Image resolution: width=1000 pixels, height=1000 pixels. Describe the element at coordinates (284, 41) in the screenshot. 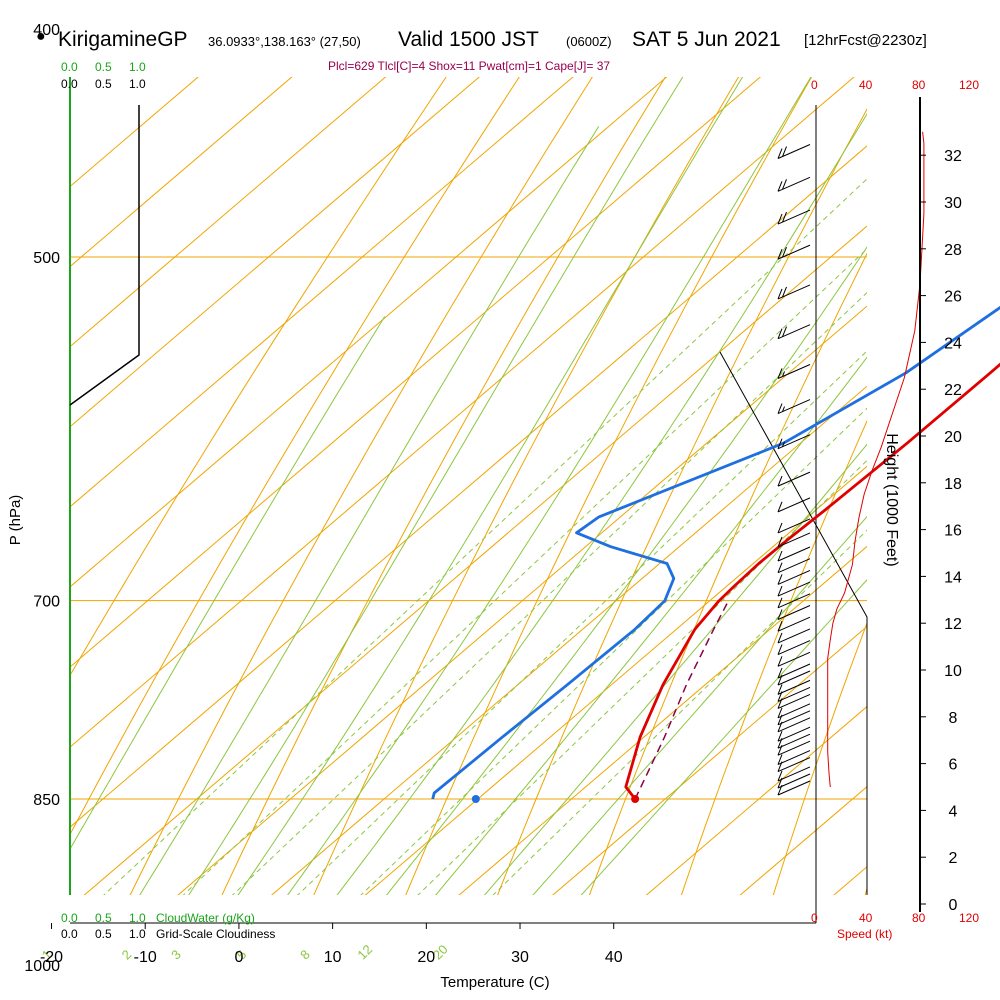

I see `station-coords: 36.0933°,138.163° (27,50)` at that location.